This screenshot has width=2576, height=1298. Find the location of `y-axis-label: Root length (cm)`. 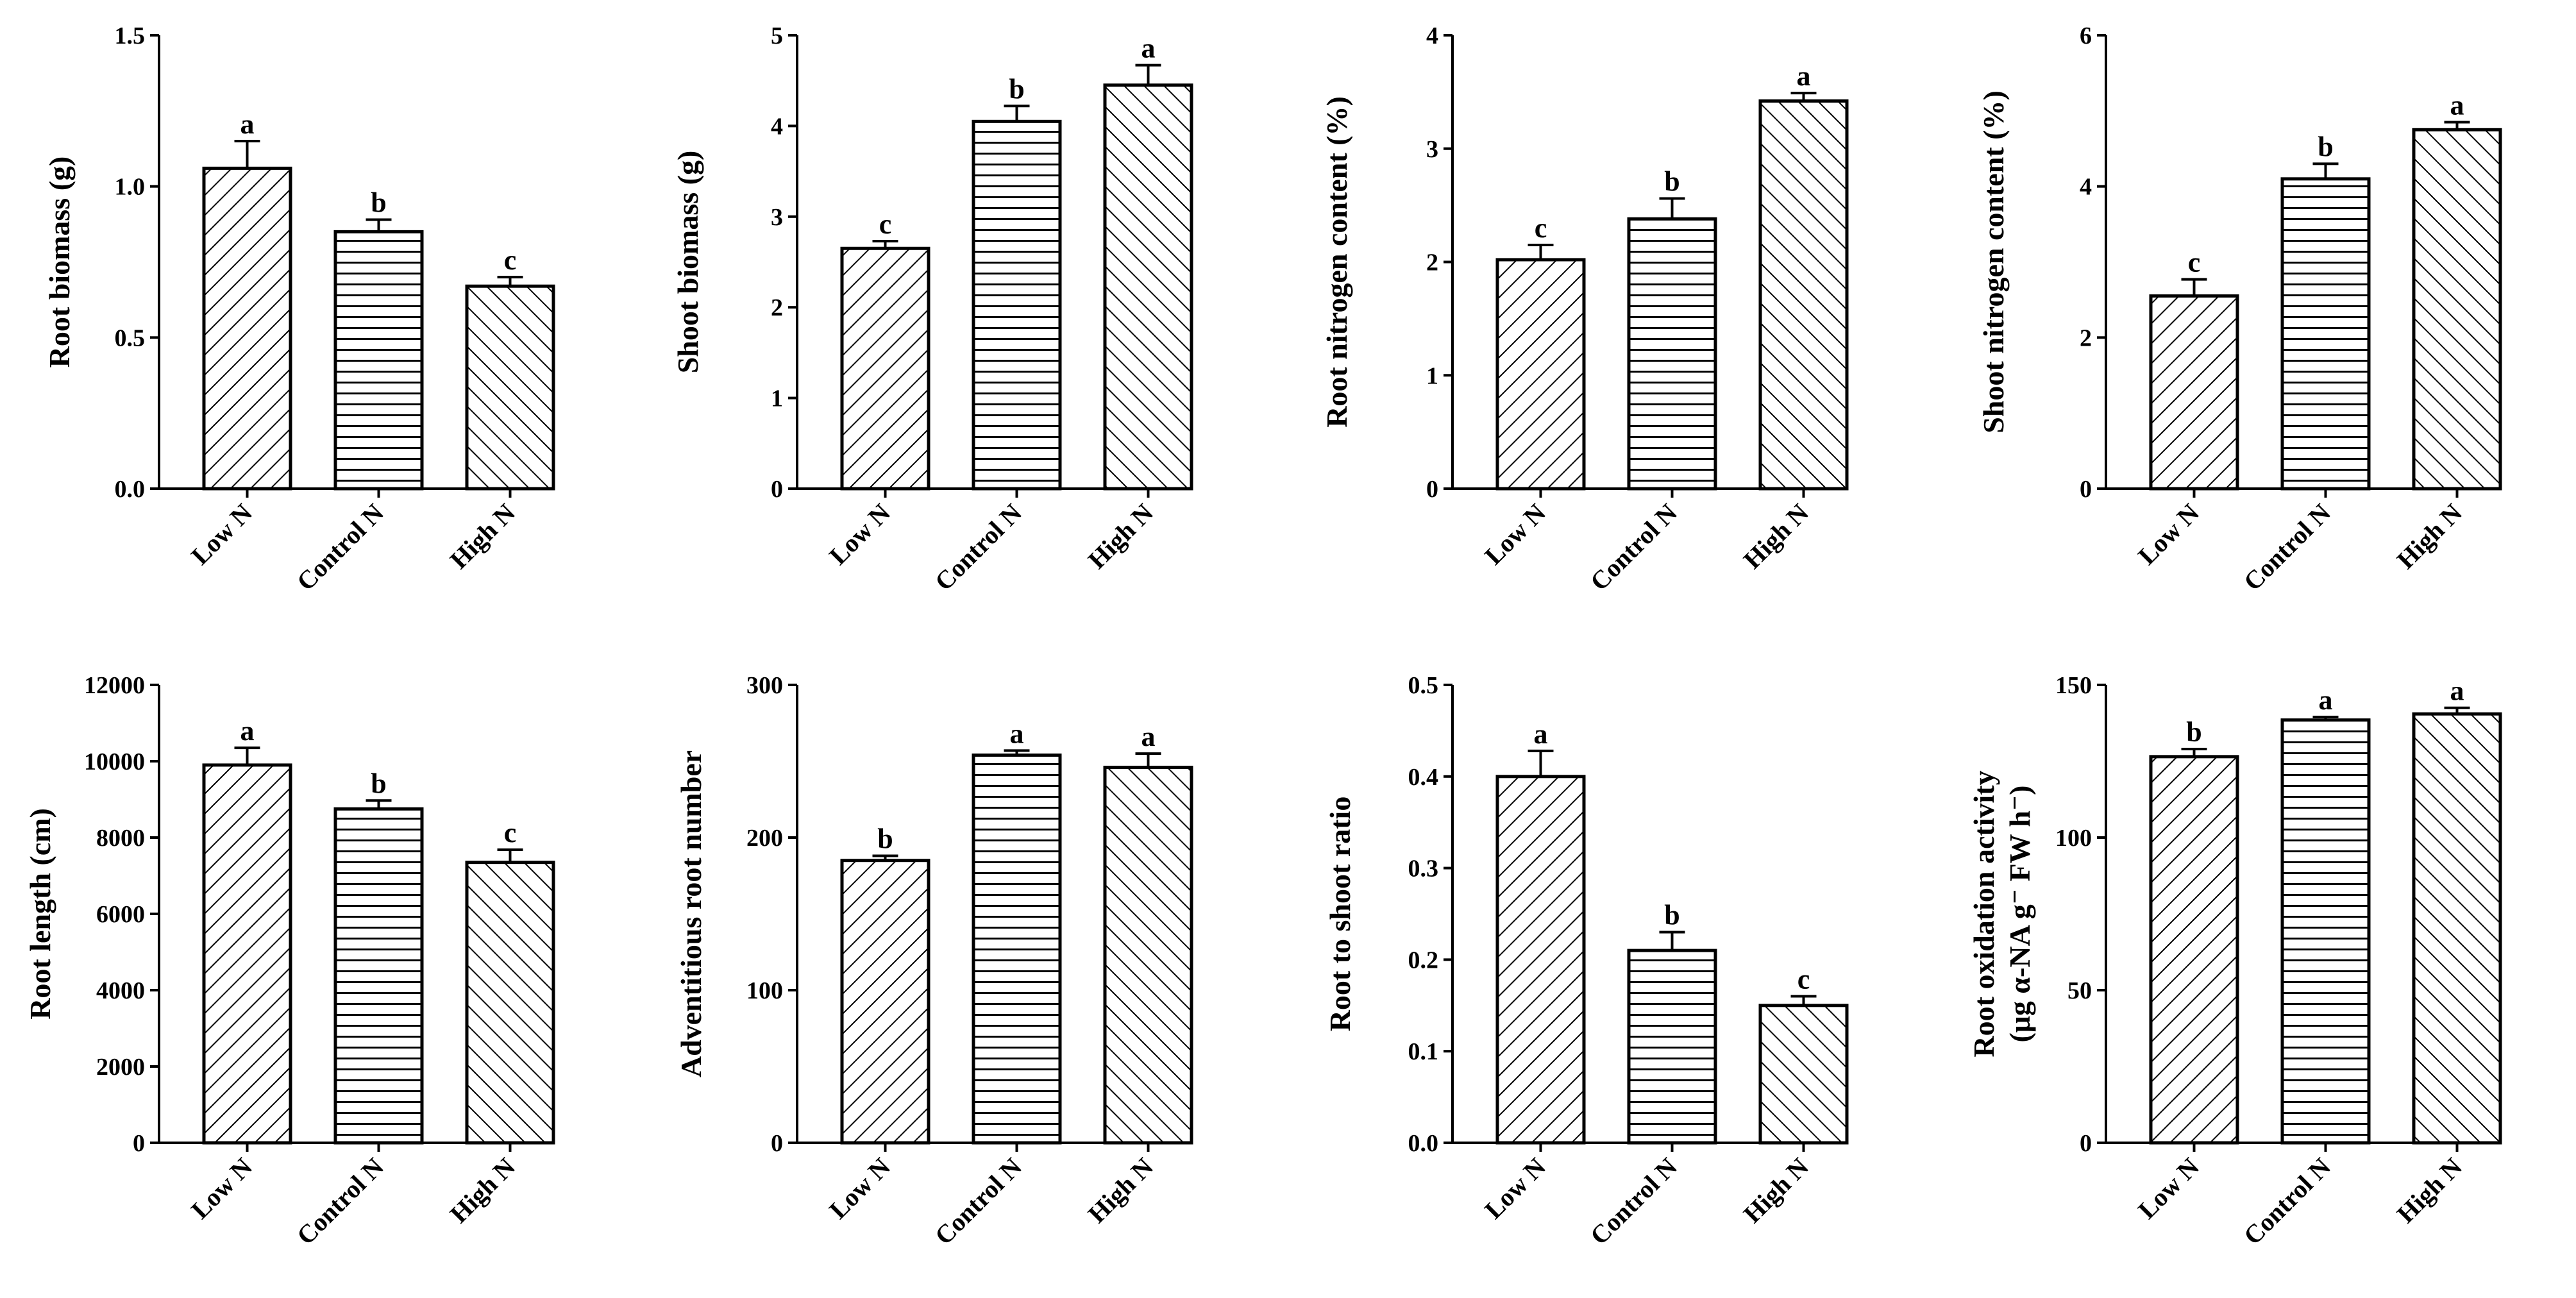

y-axis-label: Root length (cm) is located at coordinates (40, 914).